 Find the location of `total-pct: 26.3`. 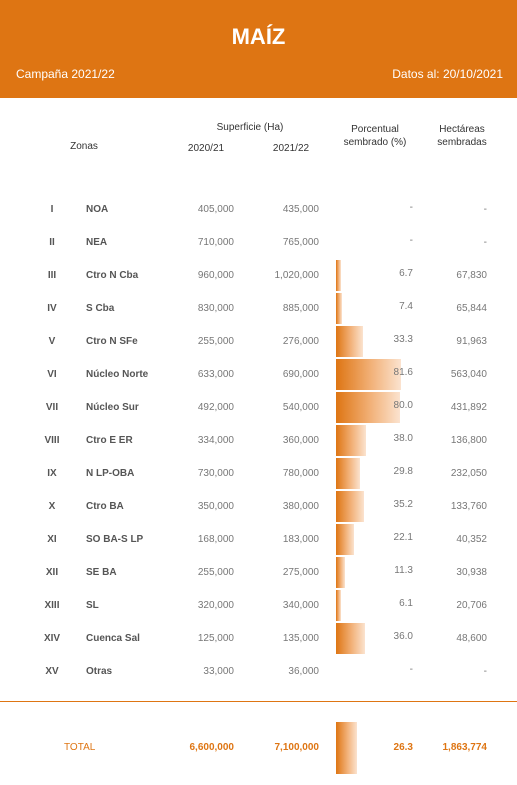

total-pct: 26.3 is located at coordinates (403, 747).